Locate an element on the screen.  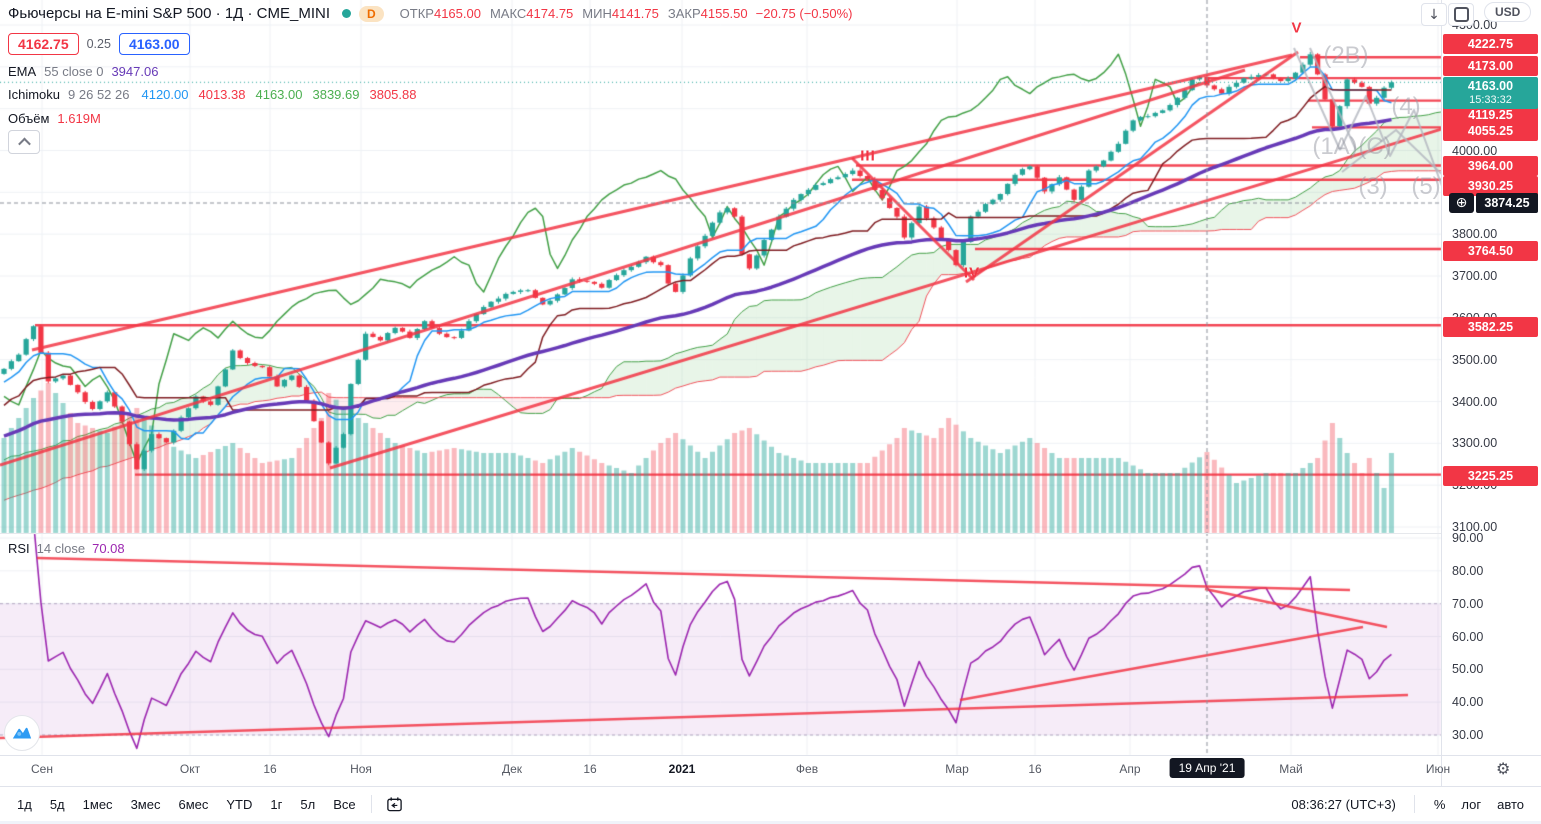
toolbar-separator is located at coordinates (770, 786).